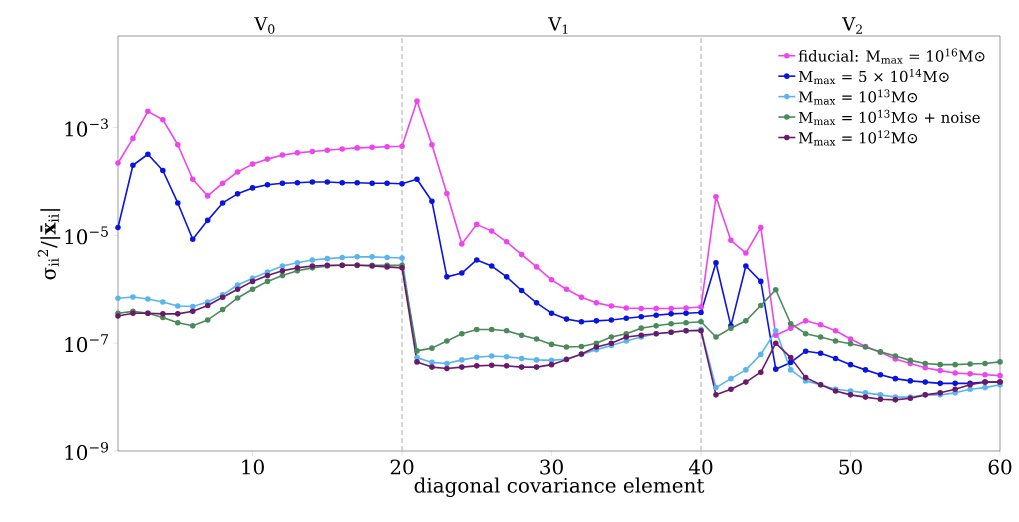 The image size is (1019, 522). Describe the element at coordinates (559, 487) in the screenshot. I see `x-axis-title: diagonal covariance element` at that location.